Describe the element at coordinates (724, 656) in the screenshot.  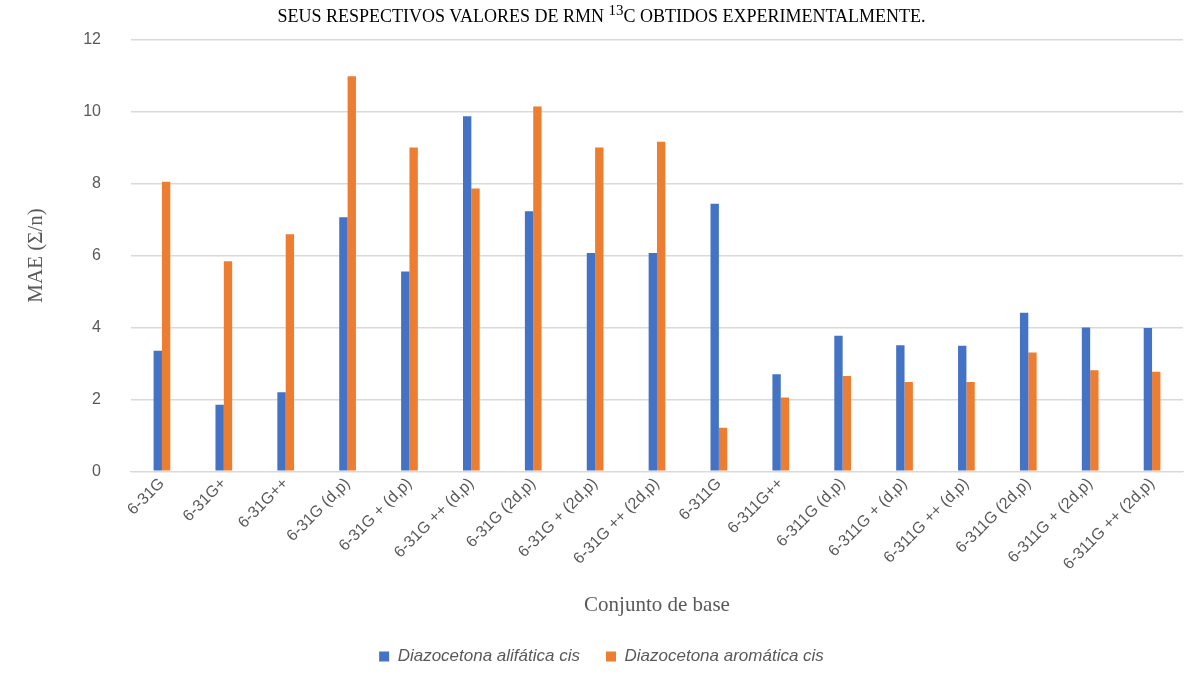
I see `legend-label: Diazocetona aromática cis` at that location.